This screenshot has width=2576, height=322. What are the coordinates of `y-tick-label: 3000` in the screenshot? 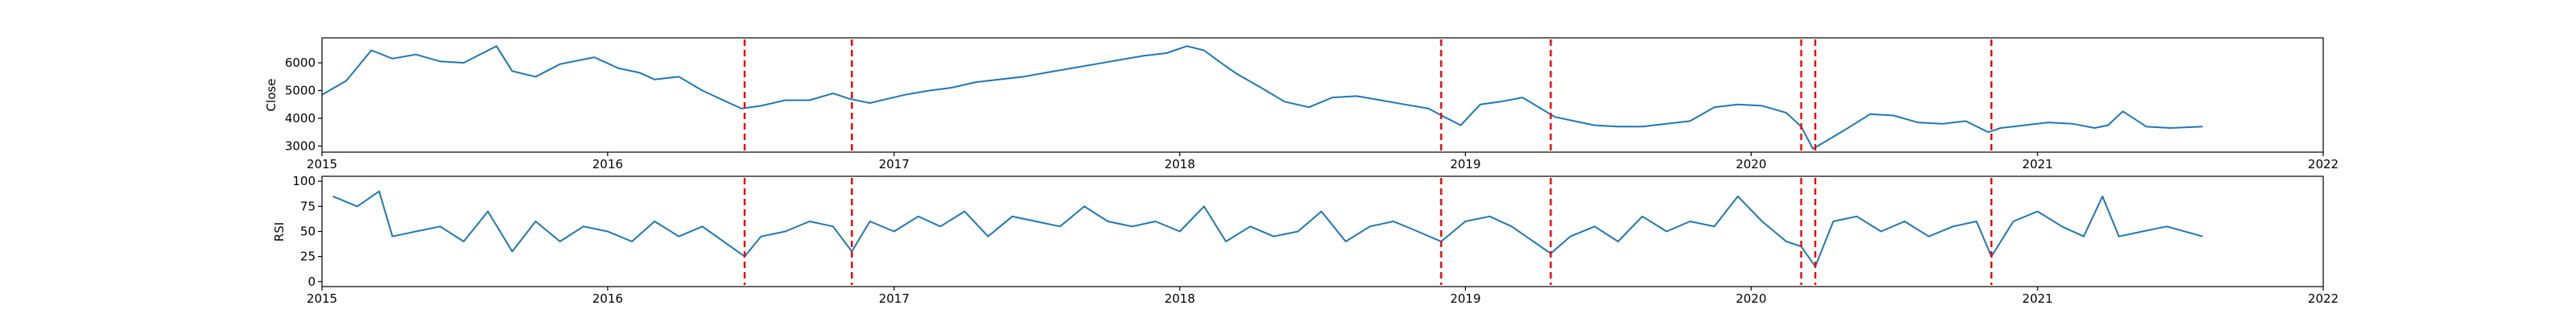 It's located at (300, 145).